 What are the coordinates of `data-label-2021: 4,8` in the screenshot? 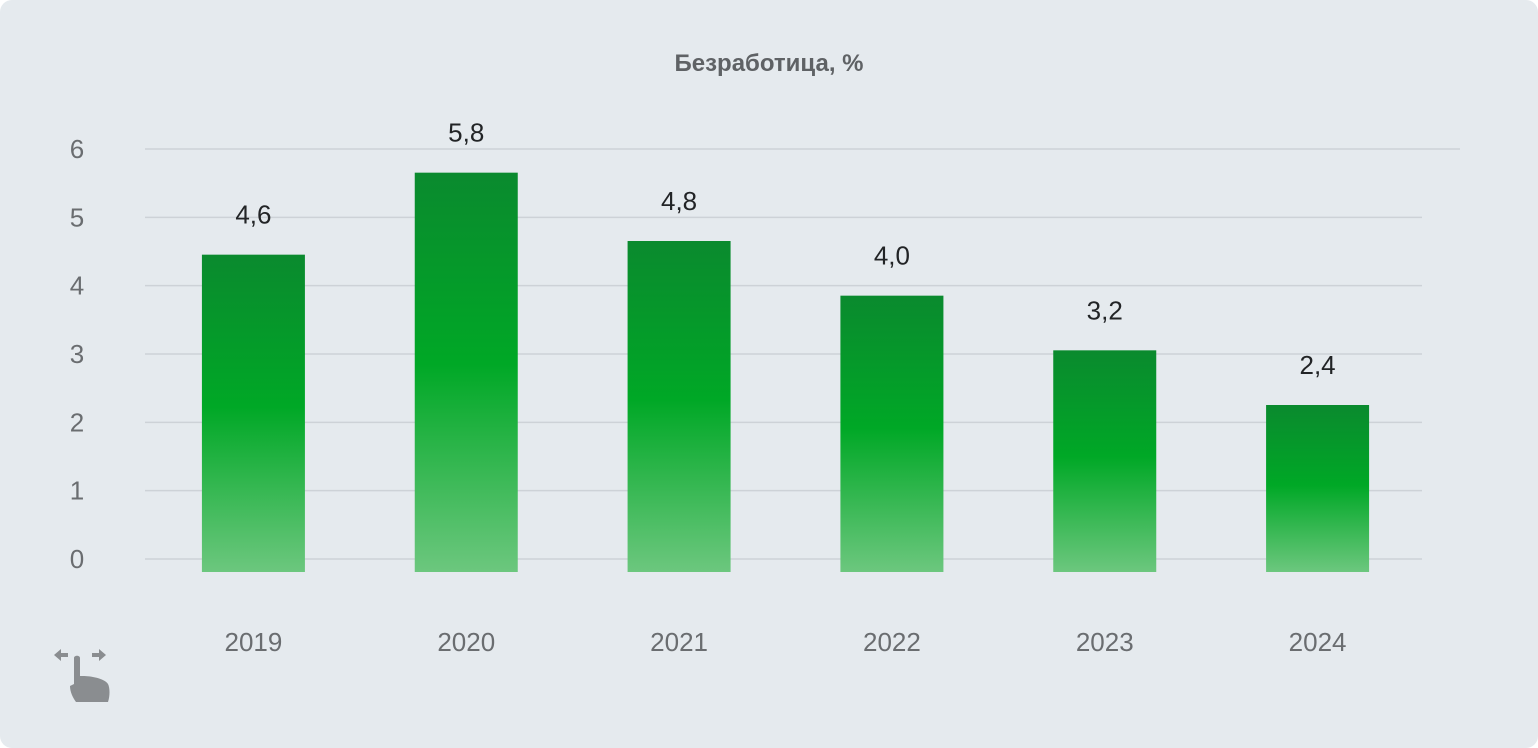 It's located at (679, 201).